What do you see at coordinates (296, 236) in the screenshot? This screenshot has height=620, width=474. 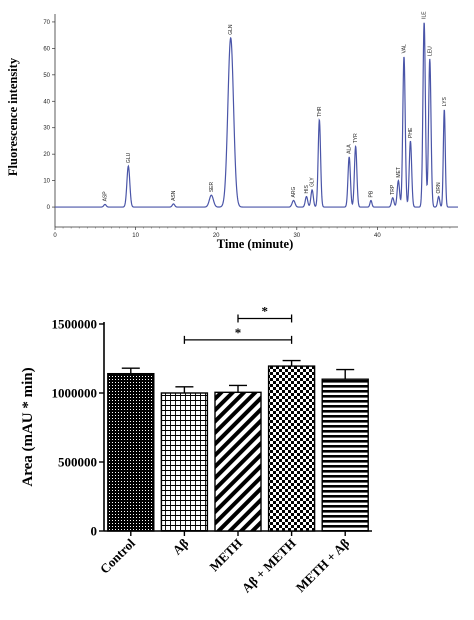 I see `x-tick-label: 30` at bounding box center [296, 236].